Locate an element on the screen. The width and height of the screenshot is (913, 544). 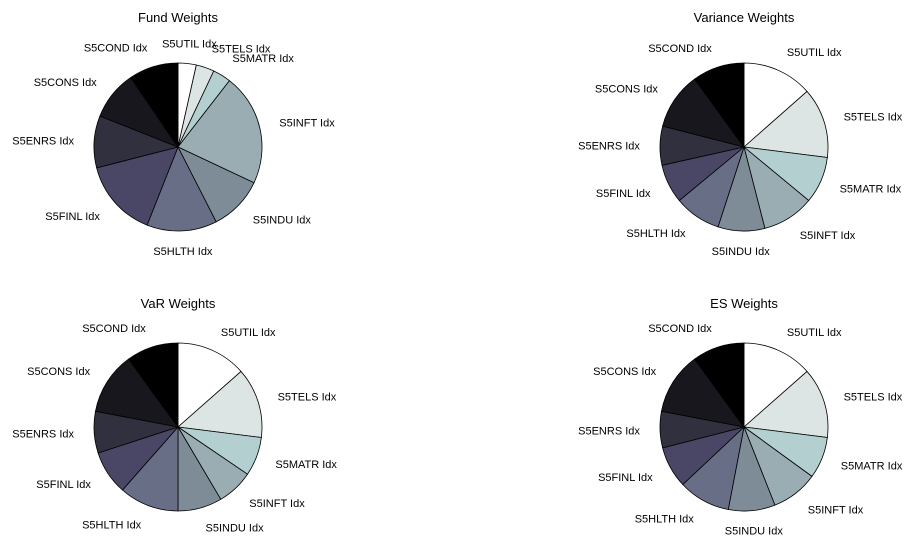
pie-slice-s5hlth-idx is located at coordinates (181, 189).